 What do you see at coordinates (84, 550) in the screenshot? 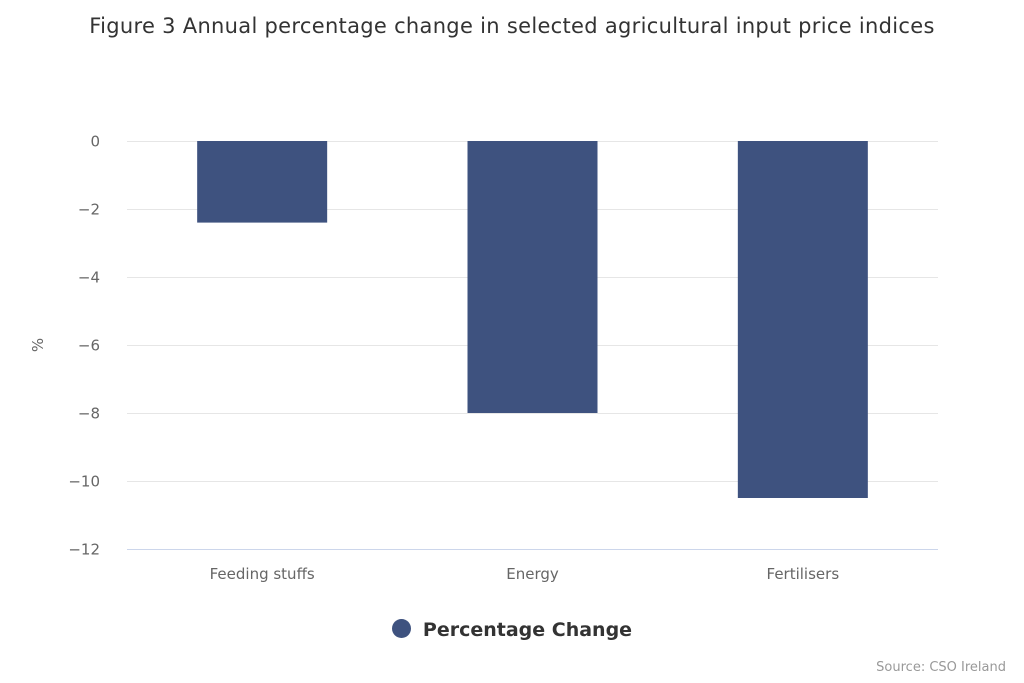
I see `y-tick-label: −12` at bounding box center [84, 550].